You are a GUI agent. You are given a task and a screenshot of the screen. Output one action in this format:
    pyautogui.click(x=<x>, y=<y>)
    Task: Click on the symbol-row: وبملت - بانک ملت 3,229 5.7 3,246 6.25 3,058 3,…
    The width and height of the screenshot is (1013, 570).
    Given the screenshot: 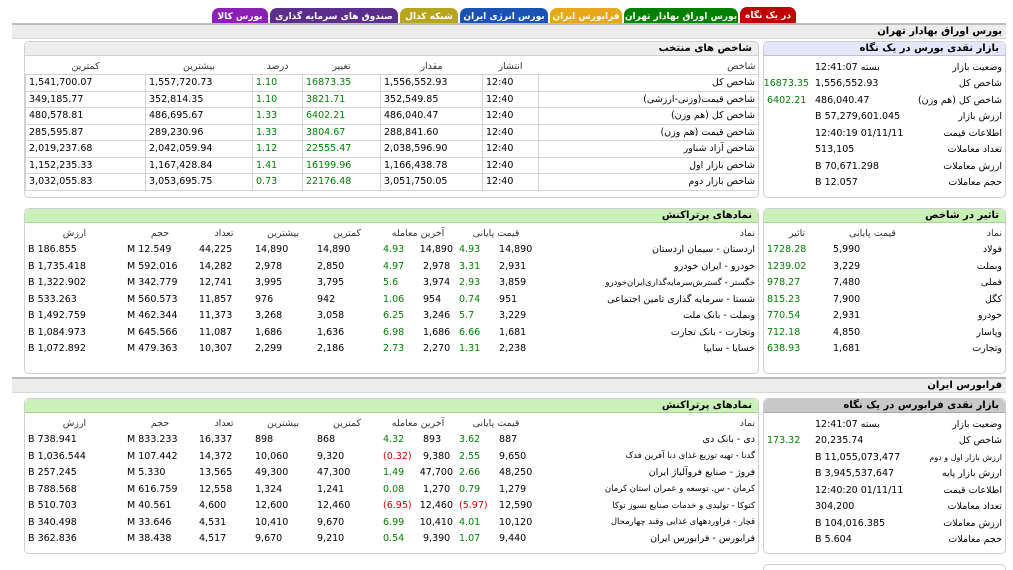 What is the action you would take?
    pyautogui.click(x=391, y=316)
    